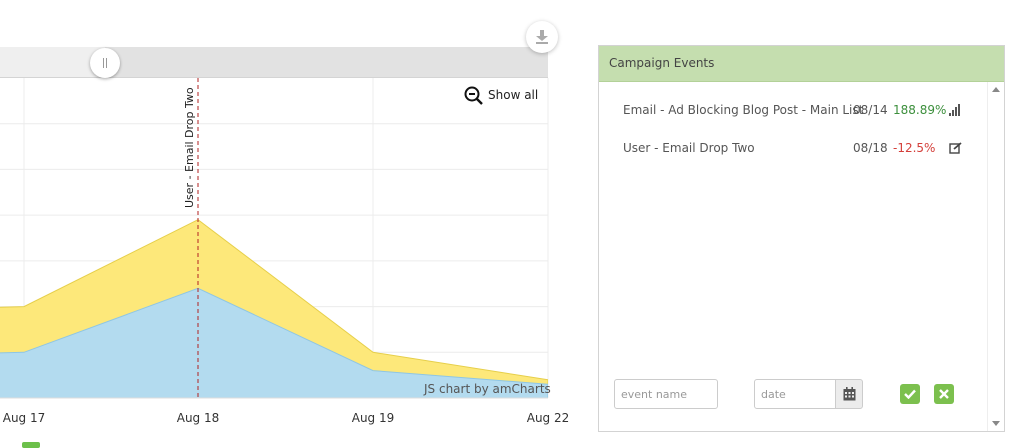 The image size is (1021, 448). What do you see at coordinates (914, 148) in the screenshot?
I see `event-change: -12.5%` at bounding box center [914, 148].